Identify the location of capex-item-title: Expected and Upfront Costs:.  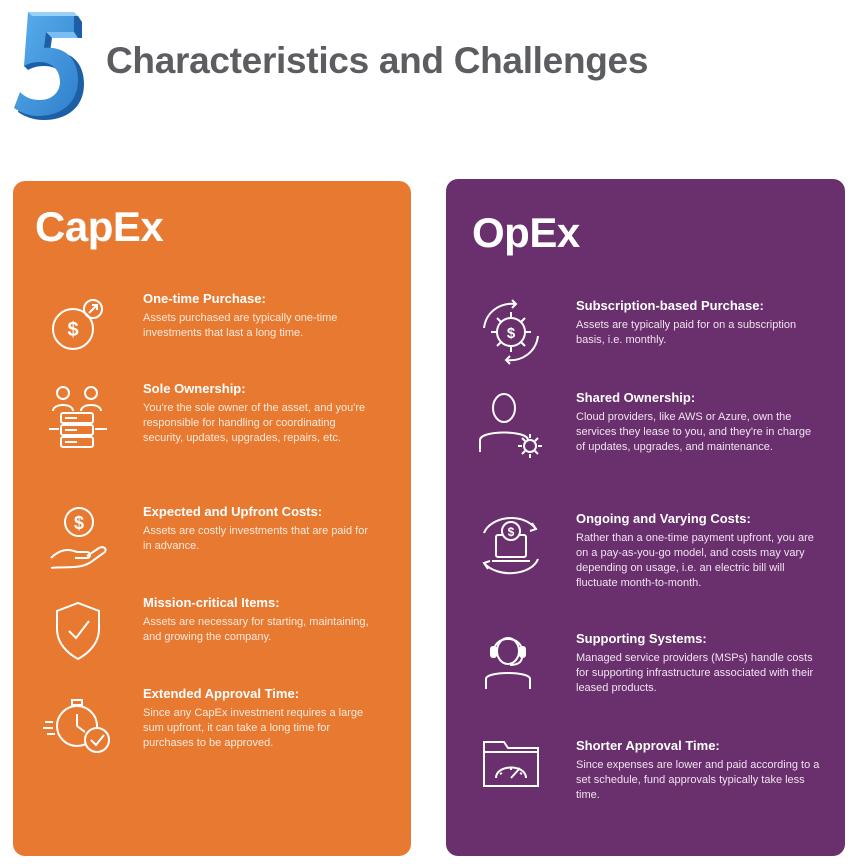
(233, 511).